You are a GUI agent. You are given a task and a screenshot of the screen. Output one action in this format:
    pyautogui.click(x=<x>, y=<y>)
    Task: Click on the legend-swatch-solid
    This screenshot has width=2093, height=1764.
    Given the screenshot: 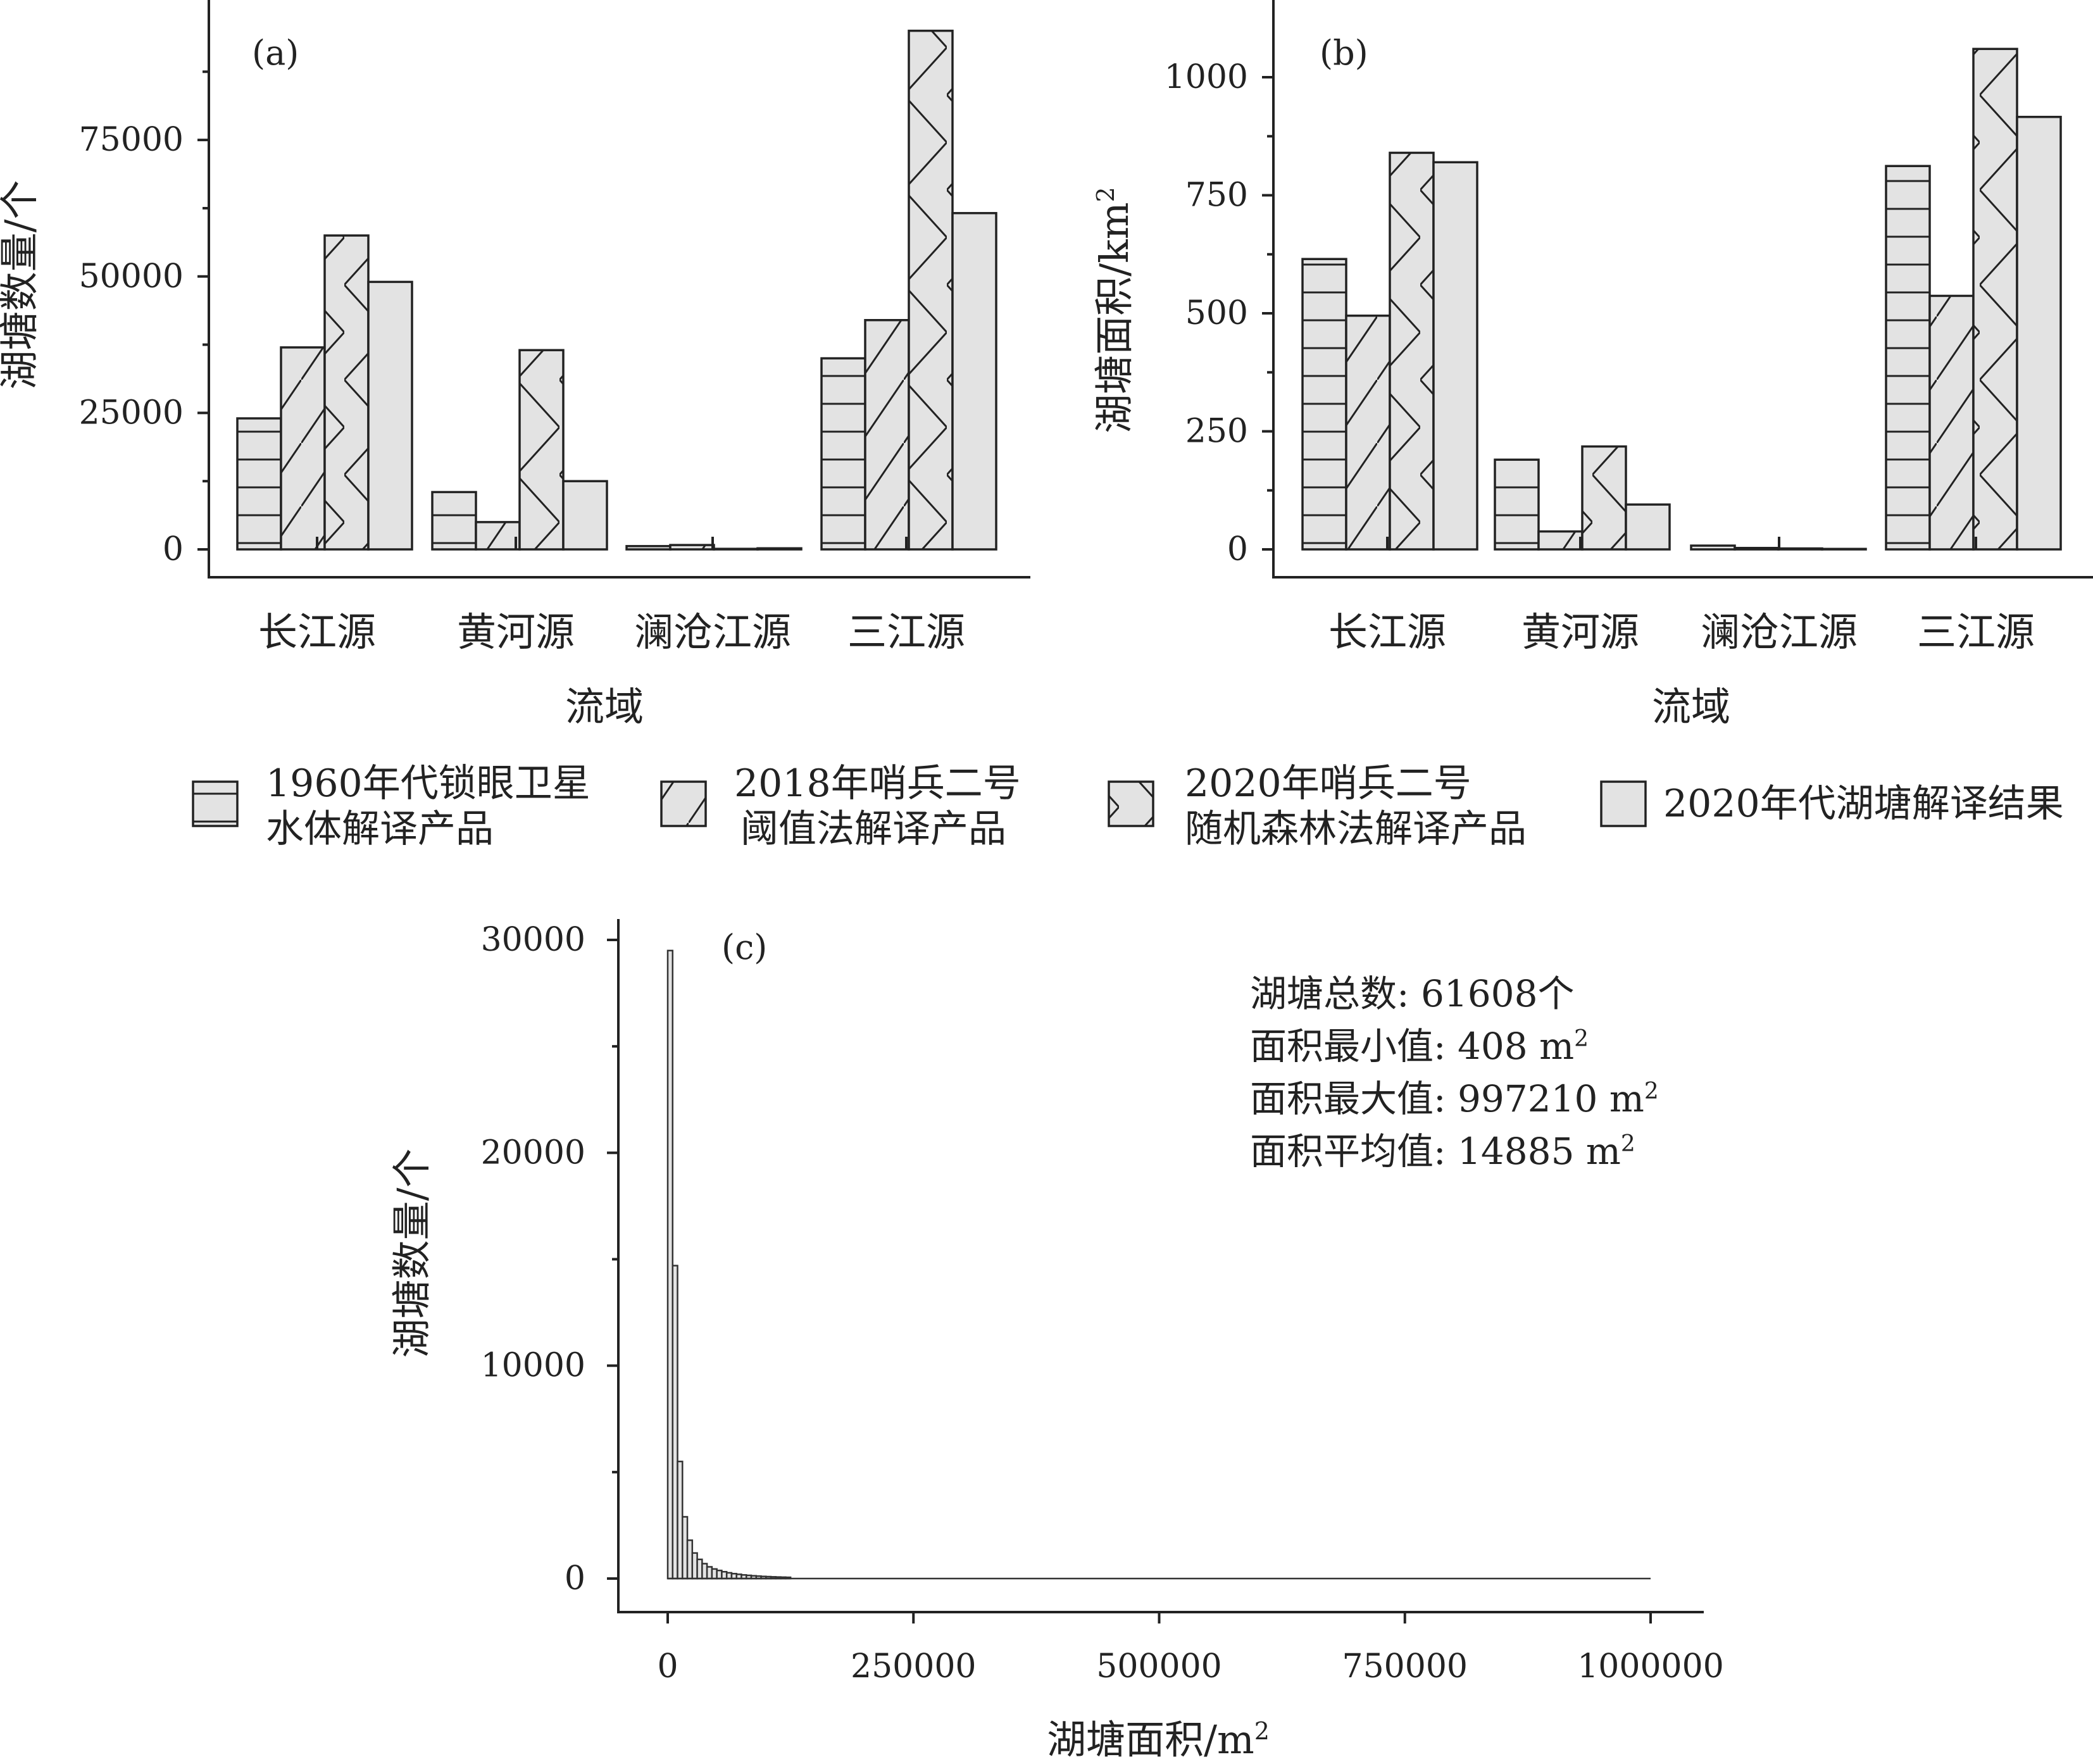 What is the action you would take?
    pyautogui.click(x=1623, y=803)
    